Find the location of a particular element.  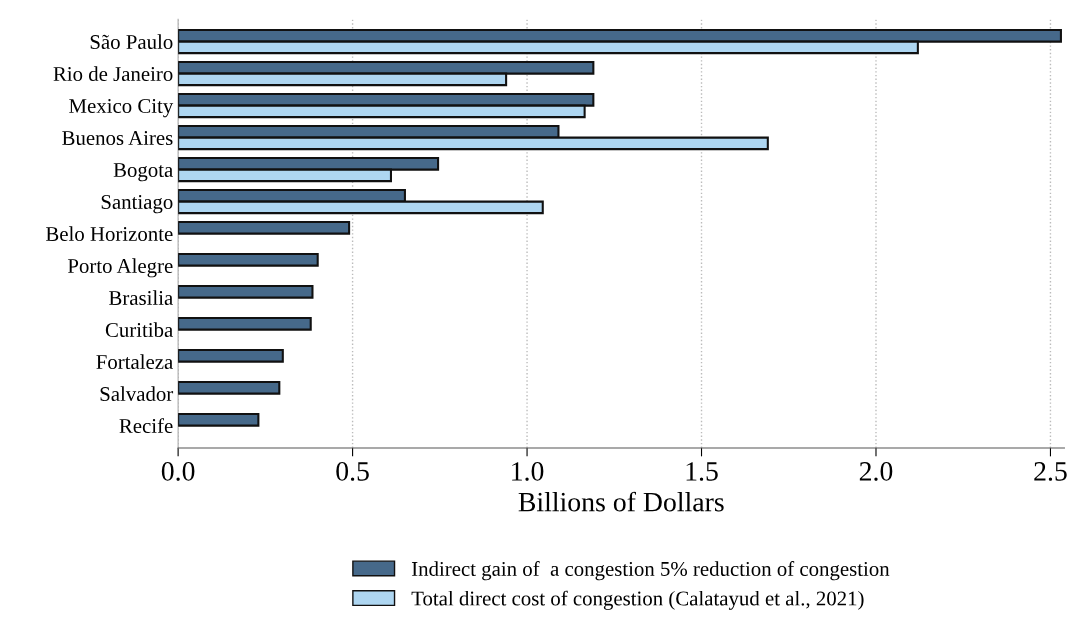

y-tick-label: Brasilia is located at coordinates (141, 298).